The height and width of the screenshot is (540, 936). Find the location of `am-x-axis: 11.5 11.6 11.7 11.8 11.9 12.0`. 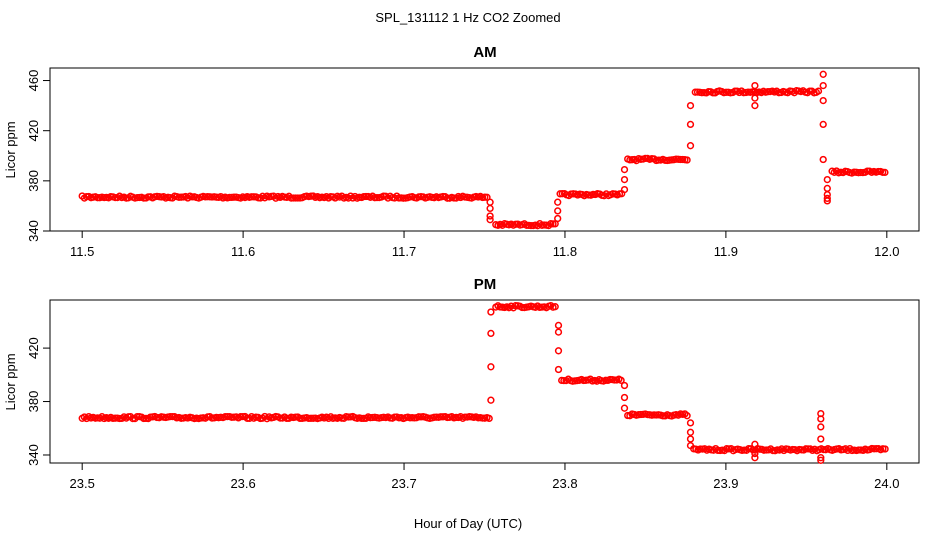

am-x-axis: 11.5 11.6 11.7 11.8 11.9 12.0 is located at coordinates (484, 244).